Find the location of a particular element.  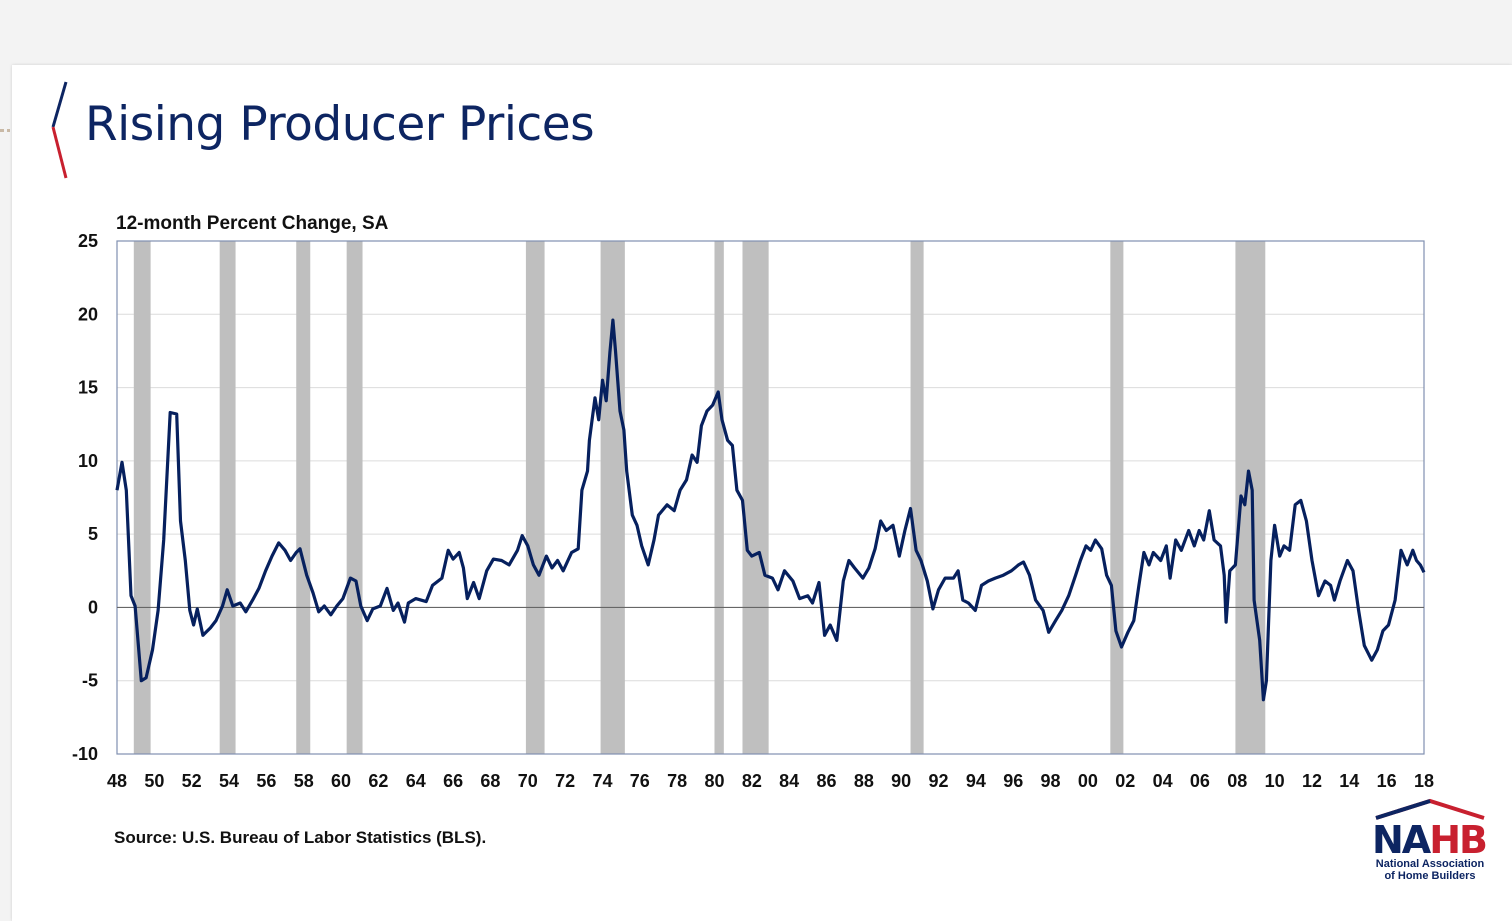

y-tick-label: 10 is located at coordinates (88, 461).